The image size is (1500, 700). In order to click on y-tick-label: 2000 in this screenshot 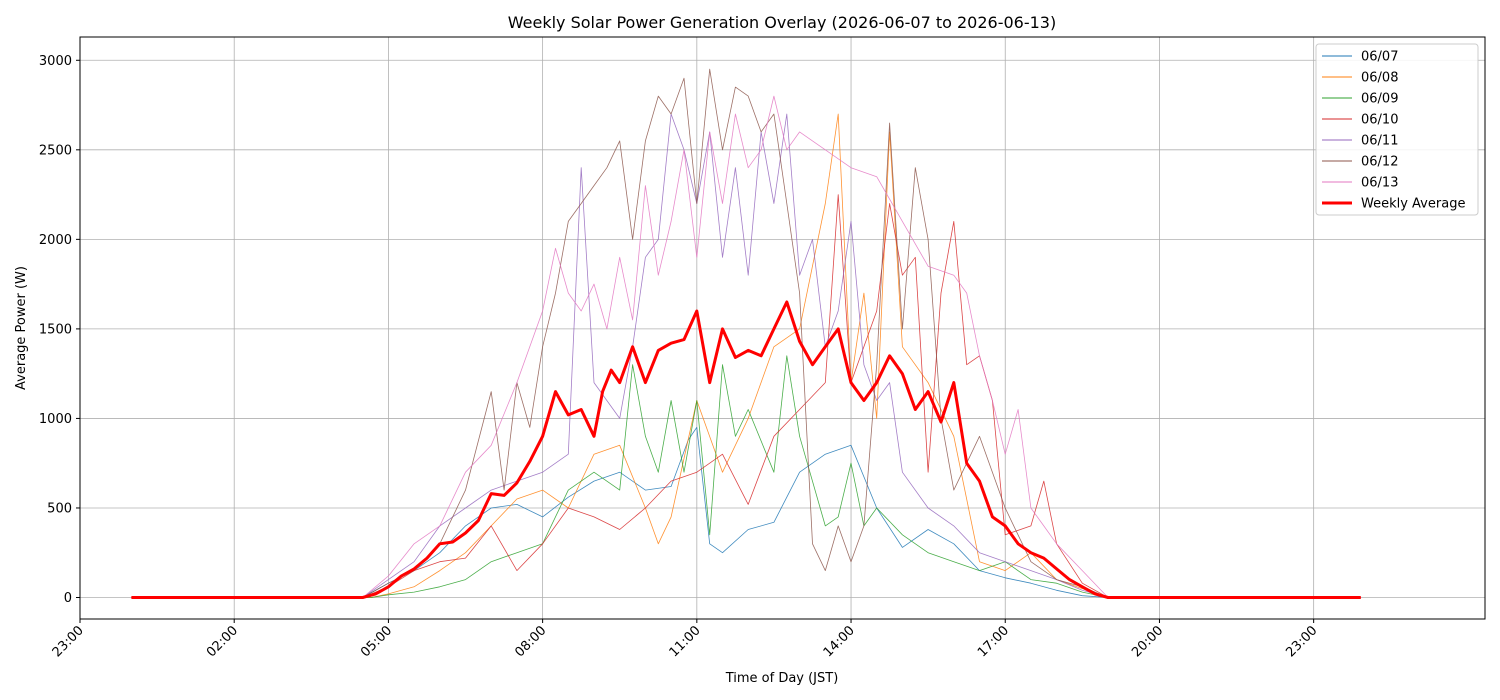, I will do `click(55, 240)`.